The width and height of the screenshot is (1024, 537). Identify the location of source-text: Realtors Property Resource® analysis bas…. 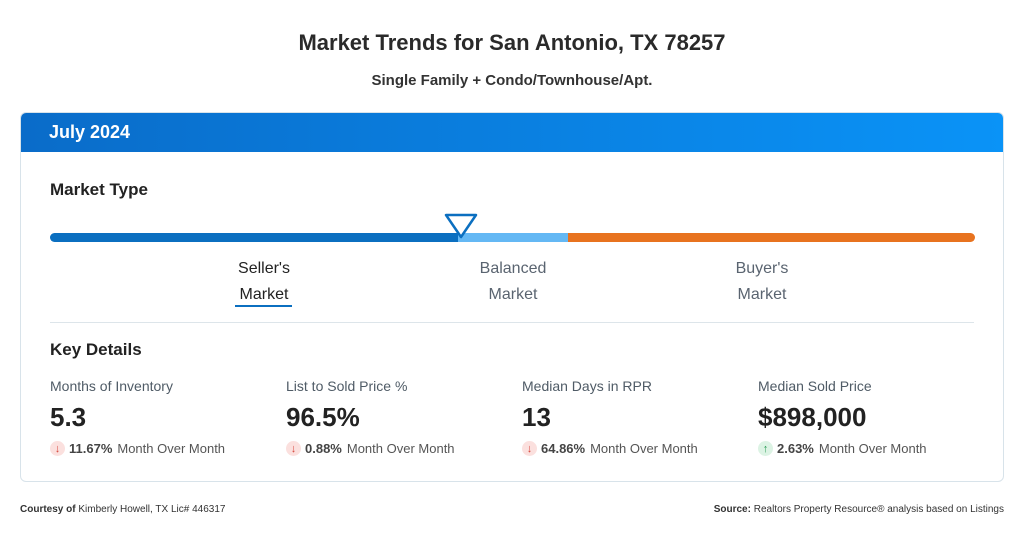
(878, 509).